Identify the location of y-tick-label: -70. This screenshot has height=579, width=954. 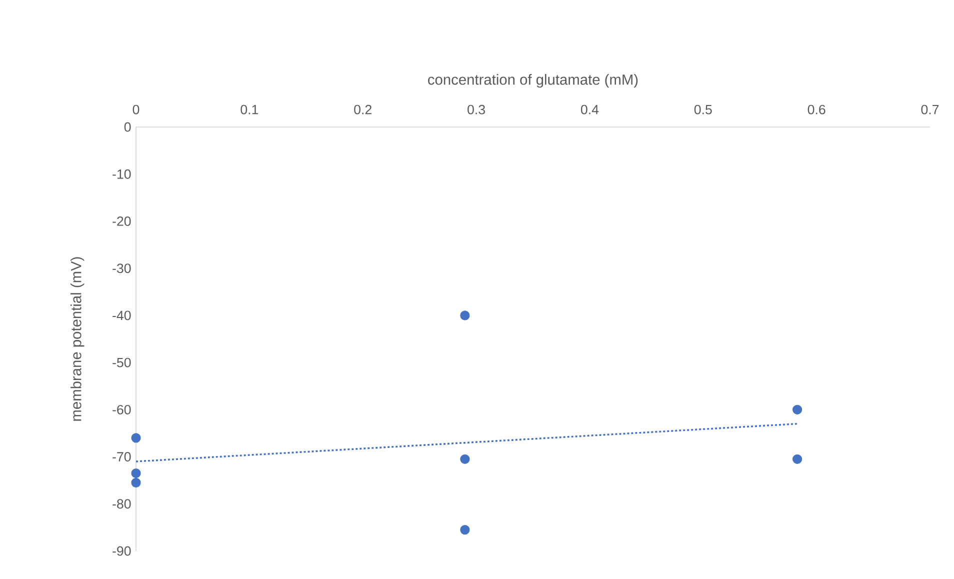
(121, 457).